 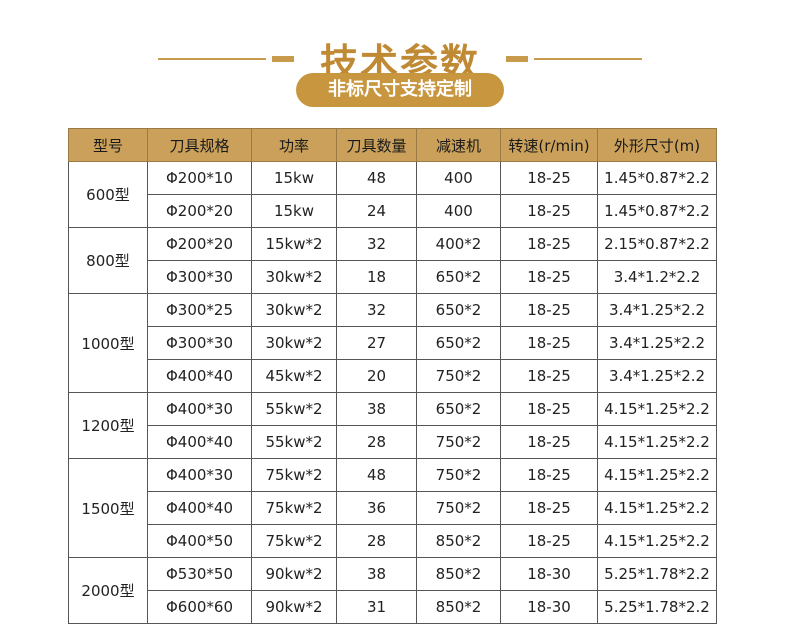 I want to click on column-header: 型号, so click(x=108, y=145).